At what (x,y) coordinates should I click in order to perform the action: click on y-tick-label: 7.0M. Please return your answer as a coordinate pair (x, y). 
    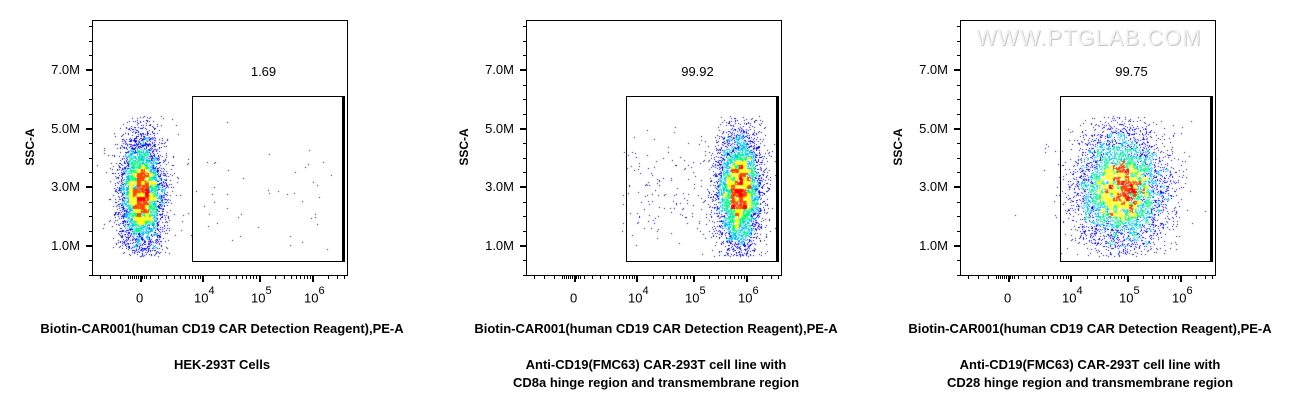
    Looking at the image, I should click on (933, 69).